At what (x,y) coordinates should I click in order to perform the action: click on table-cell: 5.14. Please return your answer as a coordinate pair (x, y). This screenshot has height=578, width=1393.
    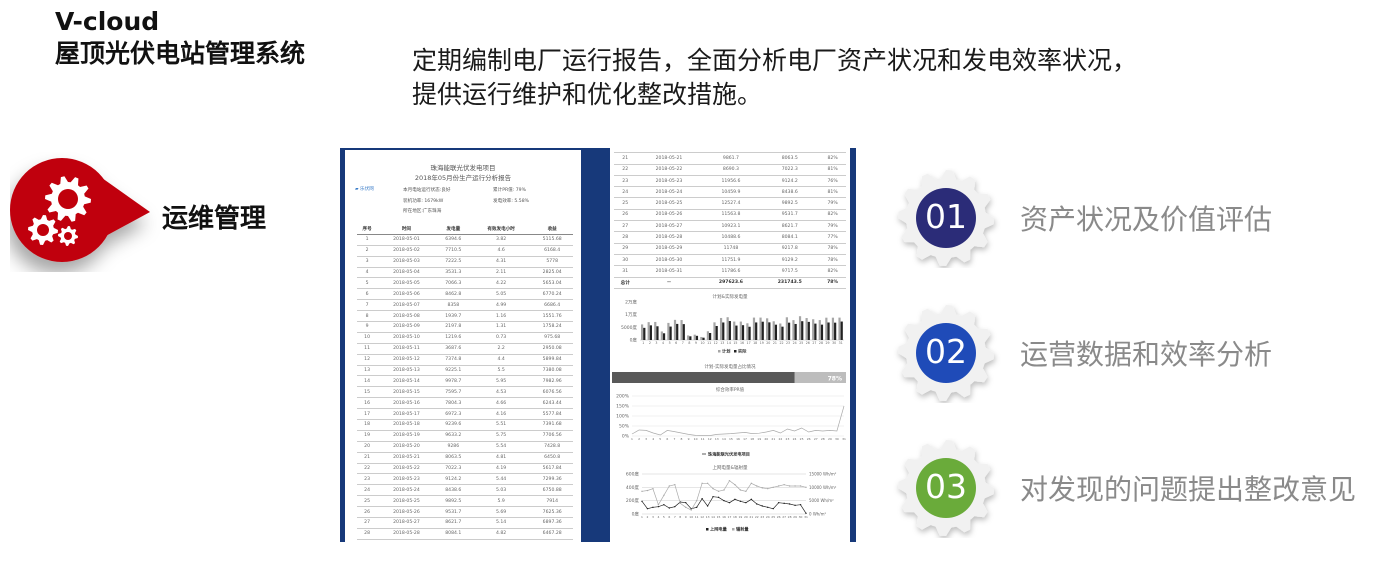
    Looking at the image, I should click on (501, 523).